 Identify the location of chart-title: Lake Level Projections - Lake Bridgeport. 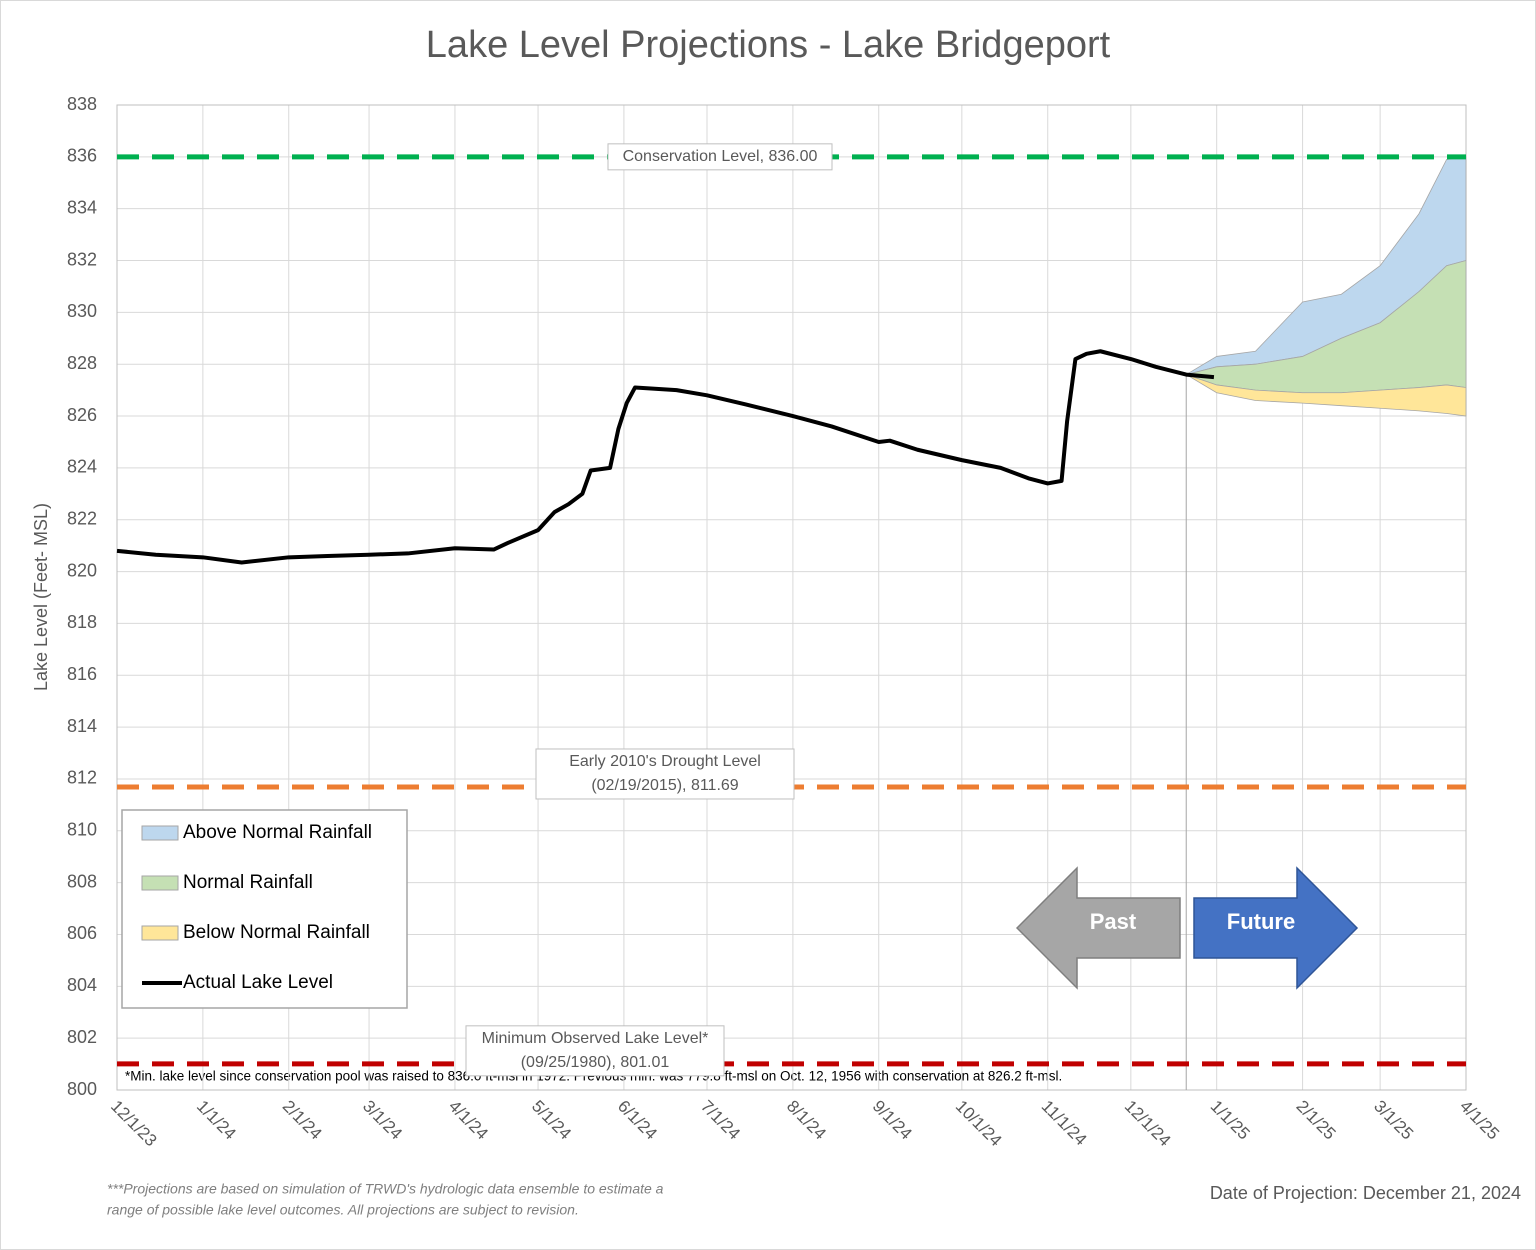
(768, 45).